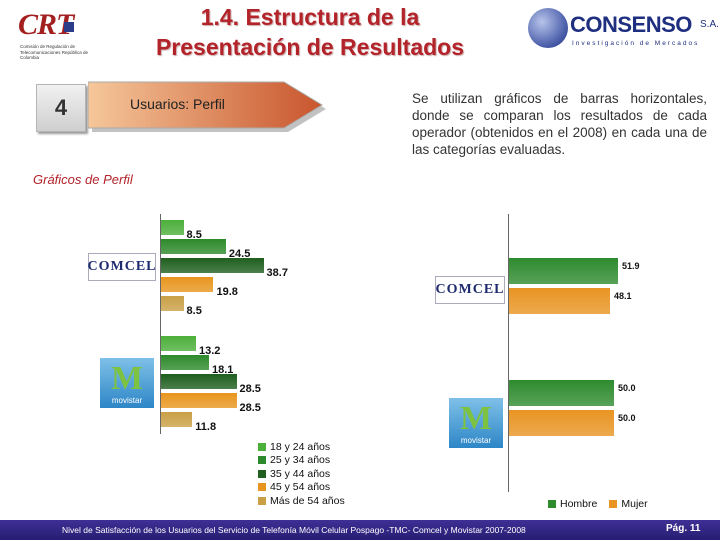 The height and width of the screenshot is (540, 720). What do you see at coordinates (310, 47) in the screenshot?
I see `page-title-line2: Presentación de Resultados` at bounding box center [310, 47].